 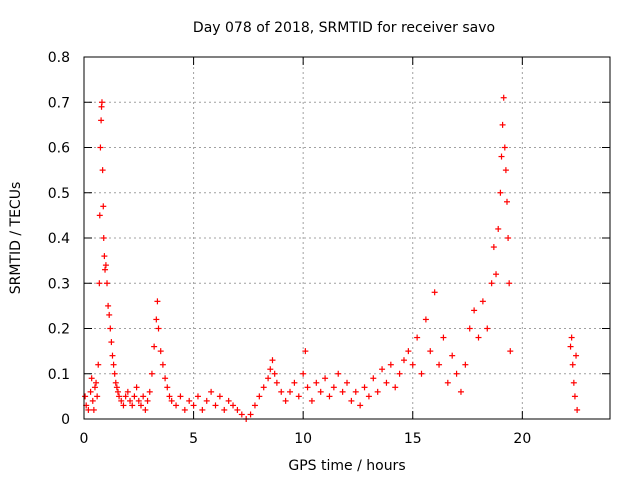 I want to click on x-tick-label: 5, so click(x=193, y=439).